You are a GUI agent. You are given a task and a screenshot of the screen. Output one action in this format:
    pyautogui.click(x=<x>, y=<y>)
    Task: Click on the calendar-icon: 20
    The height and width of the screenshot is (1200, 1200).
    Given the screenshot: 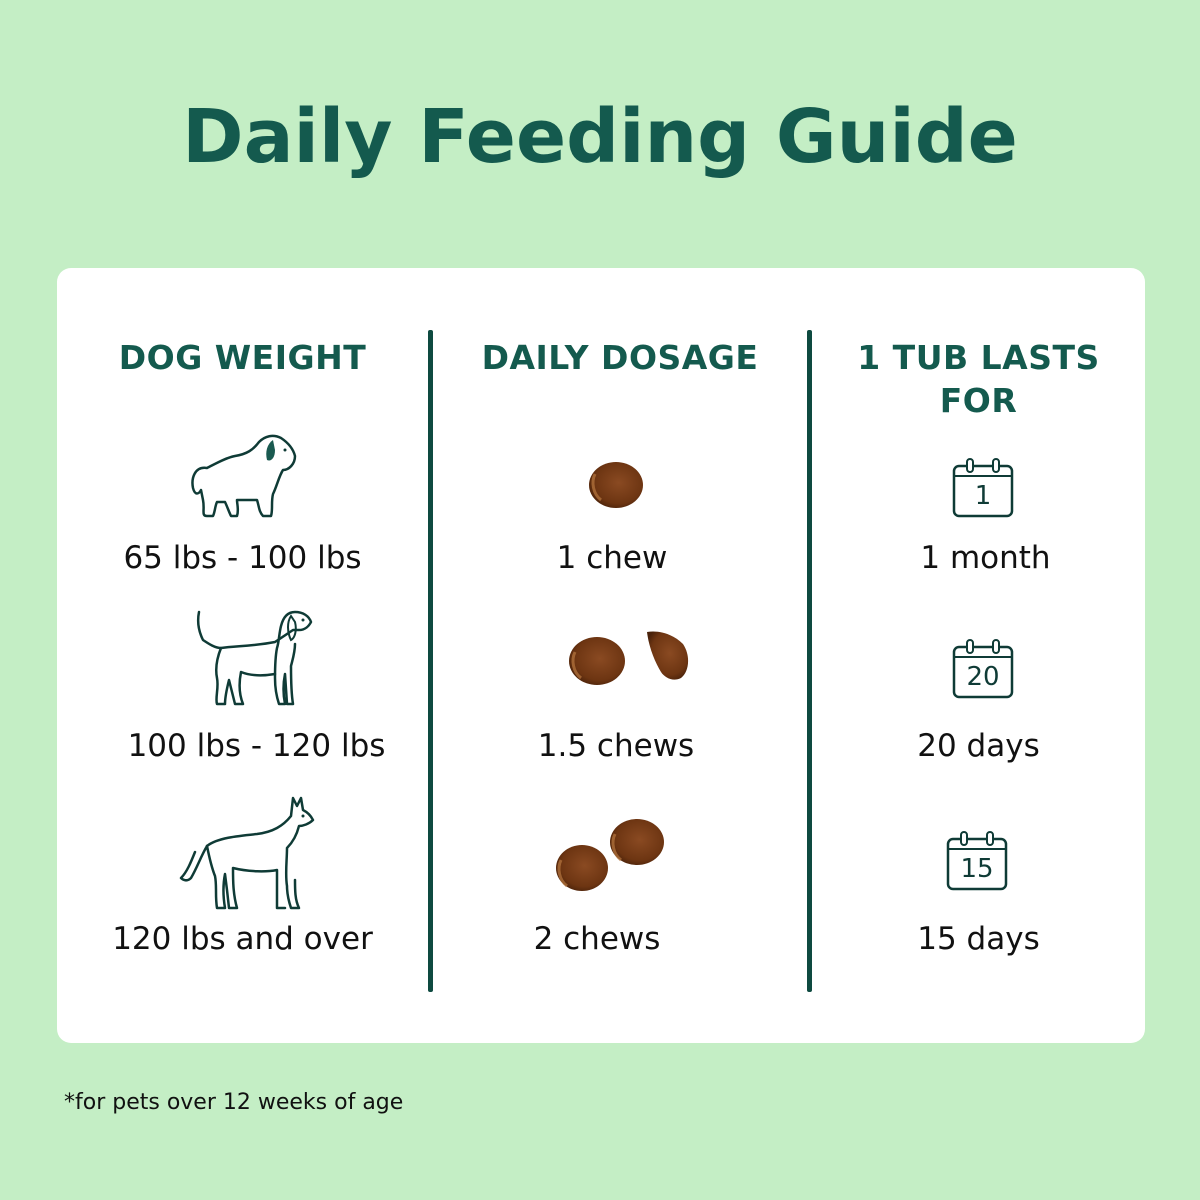 What is the action you would take?
    pyautogui.click(x=983, y=669)
    